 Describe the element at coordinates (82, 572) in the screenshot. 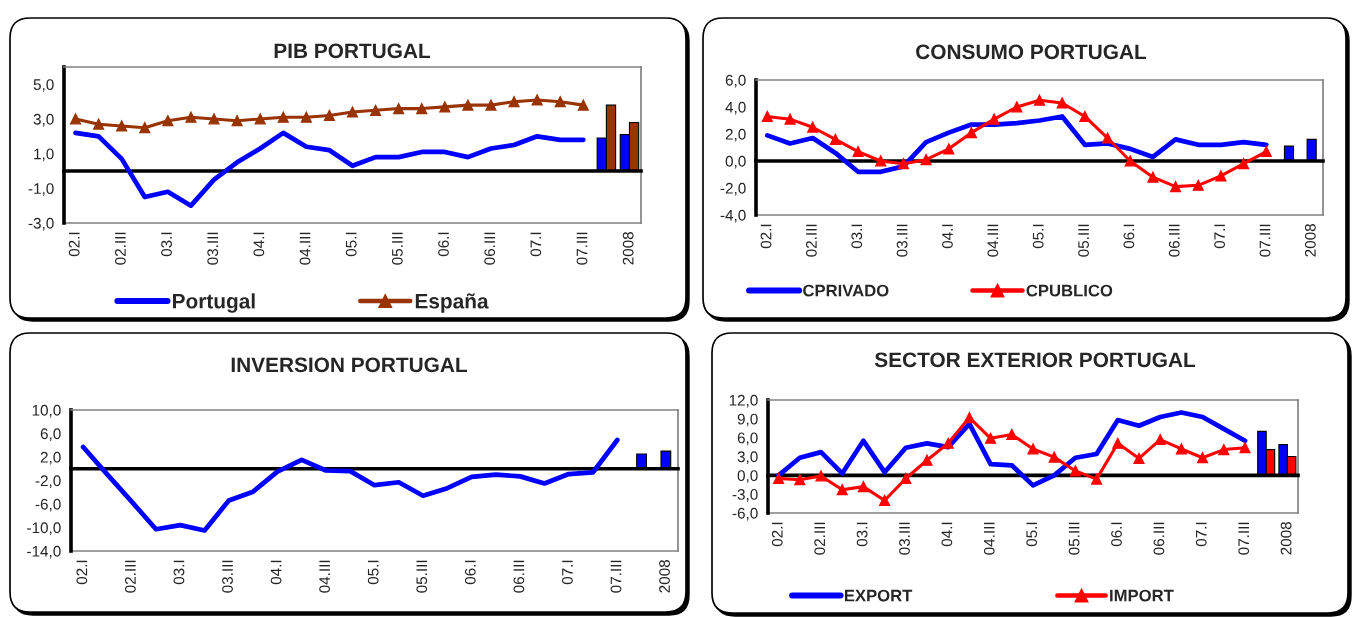

I see `x-tick-label: 02.I` at that location.